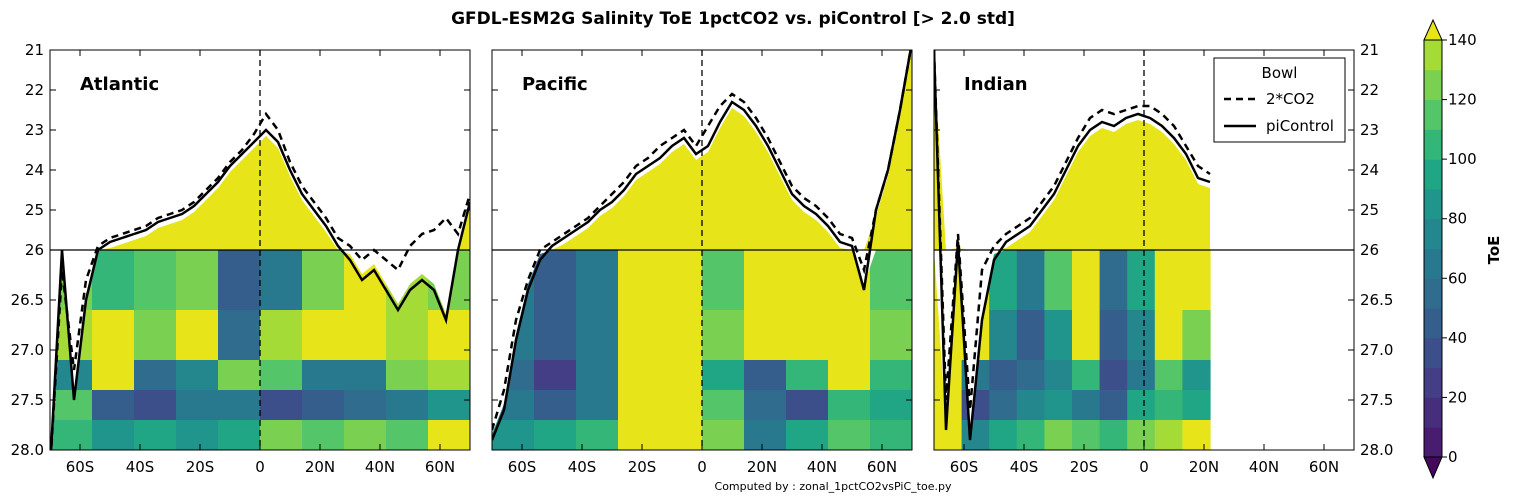 Image resolution: width=1513 pixels, height=503 pixels. What do you see at coordinates (1457, 338) in the screenshot?
I see `colorbar-tick-label: 40` at bounding box center [1457, 338].